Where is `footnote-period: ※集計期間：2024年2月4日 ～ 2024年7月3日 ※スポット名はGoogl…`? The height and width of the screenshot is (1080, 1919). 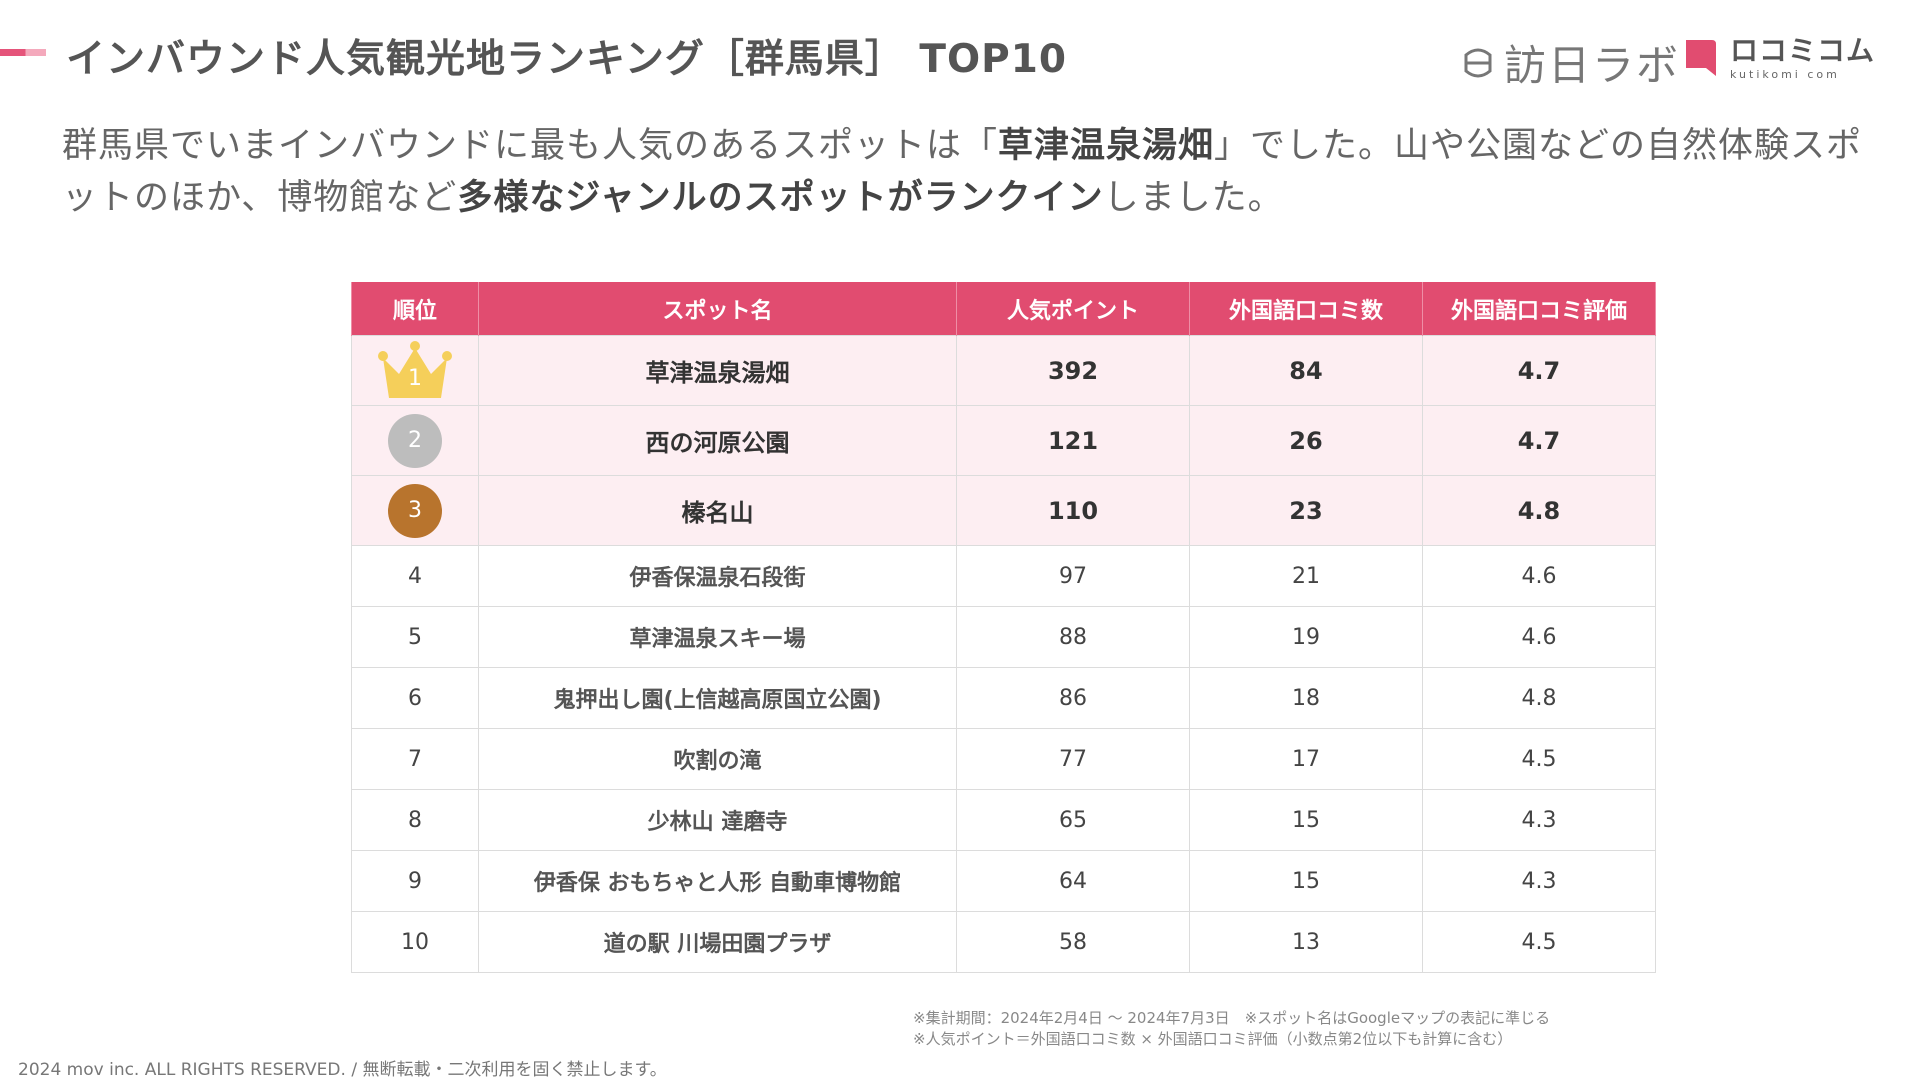
footnote-period: ※集計期間：2024年2月4日 ～ 2024年7月3日 ※スポット名はGoogl… is located at coordinates (1232, 1018).